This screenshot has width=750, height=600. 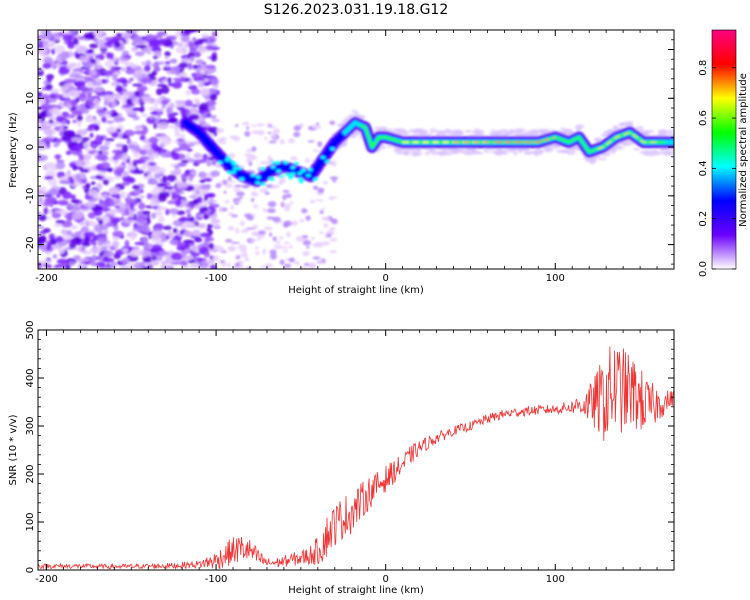 I want to click on colorbar-gradient, so click(x=724, y=149).